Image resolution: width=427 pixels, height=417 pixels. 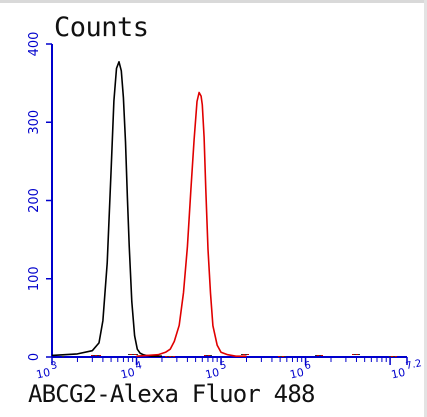 I want to click on x-tick-label: 10⁶, so click(x=300, y=371).